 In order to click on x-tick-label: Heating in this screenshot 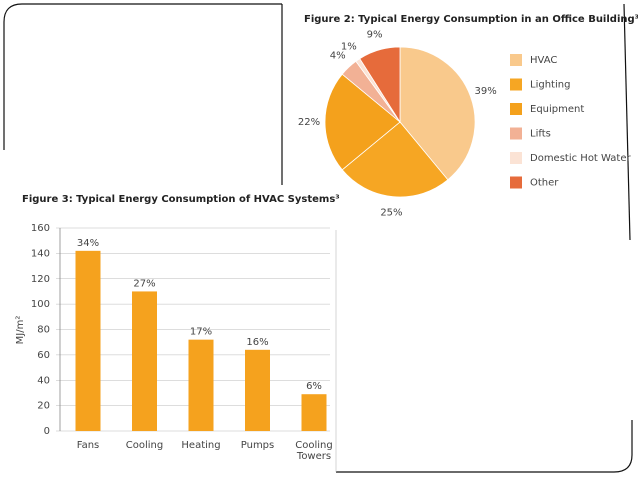, I will do `click(200, 445)`.